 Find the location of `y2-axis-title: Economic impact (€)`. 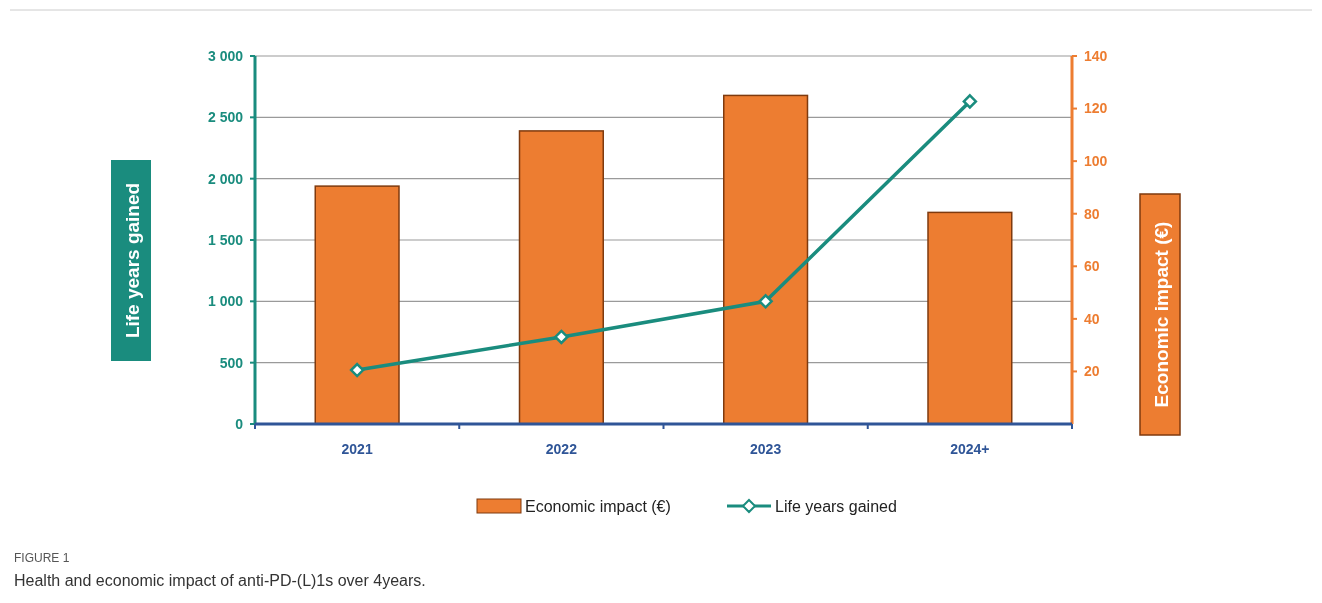

y2-axis-title: Economic impact (€) is located at coordinates (1161, 314).